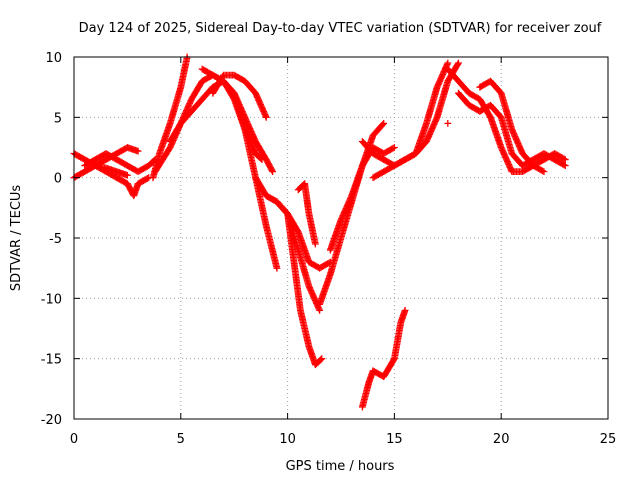 This screenshot has width=640, height=480. I want to click on x-tick-label: 20, so click(501, 439).